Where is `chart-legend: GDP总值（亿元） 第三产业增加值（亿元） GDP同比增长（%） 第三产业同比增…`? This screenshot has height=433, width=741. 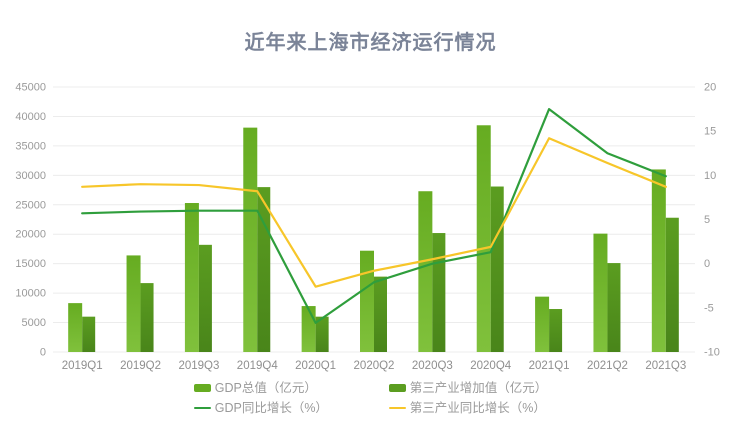
chart-legend: GDP总值（亿元） 第三产业增加值（亿元） GDP同比增长（%） 第三产业同比增… is located at coordinates (370, 398).